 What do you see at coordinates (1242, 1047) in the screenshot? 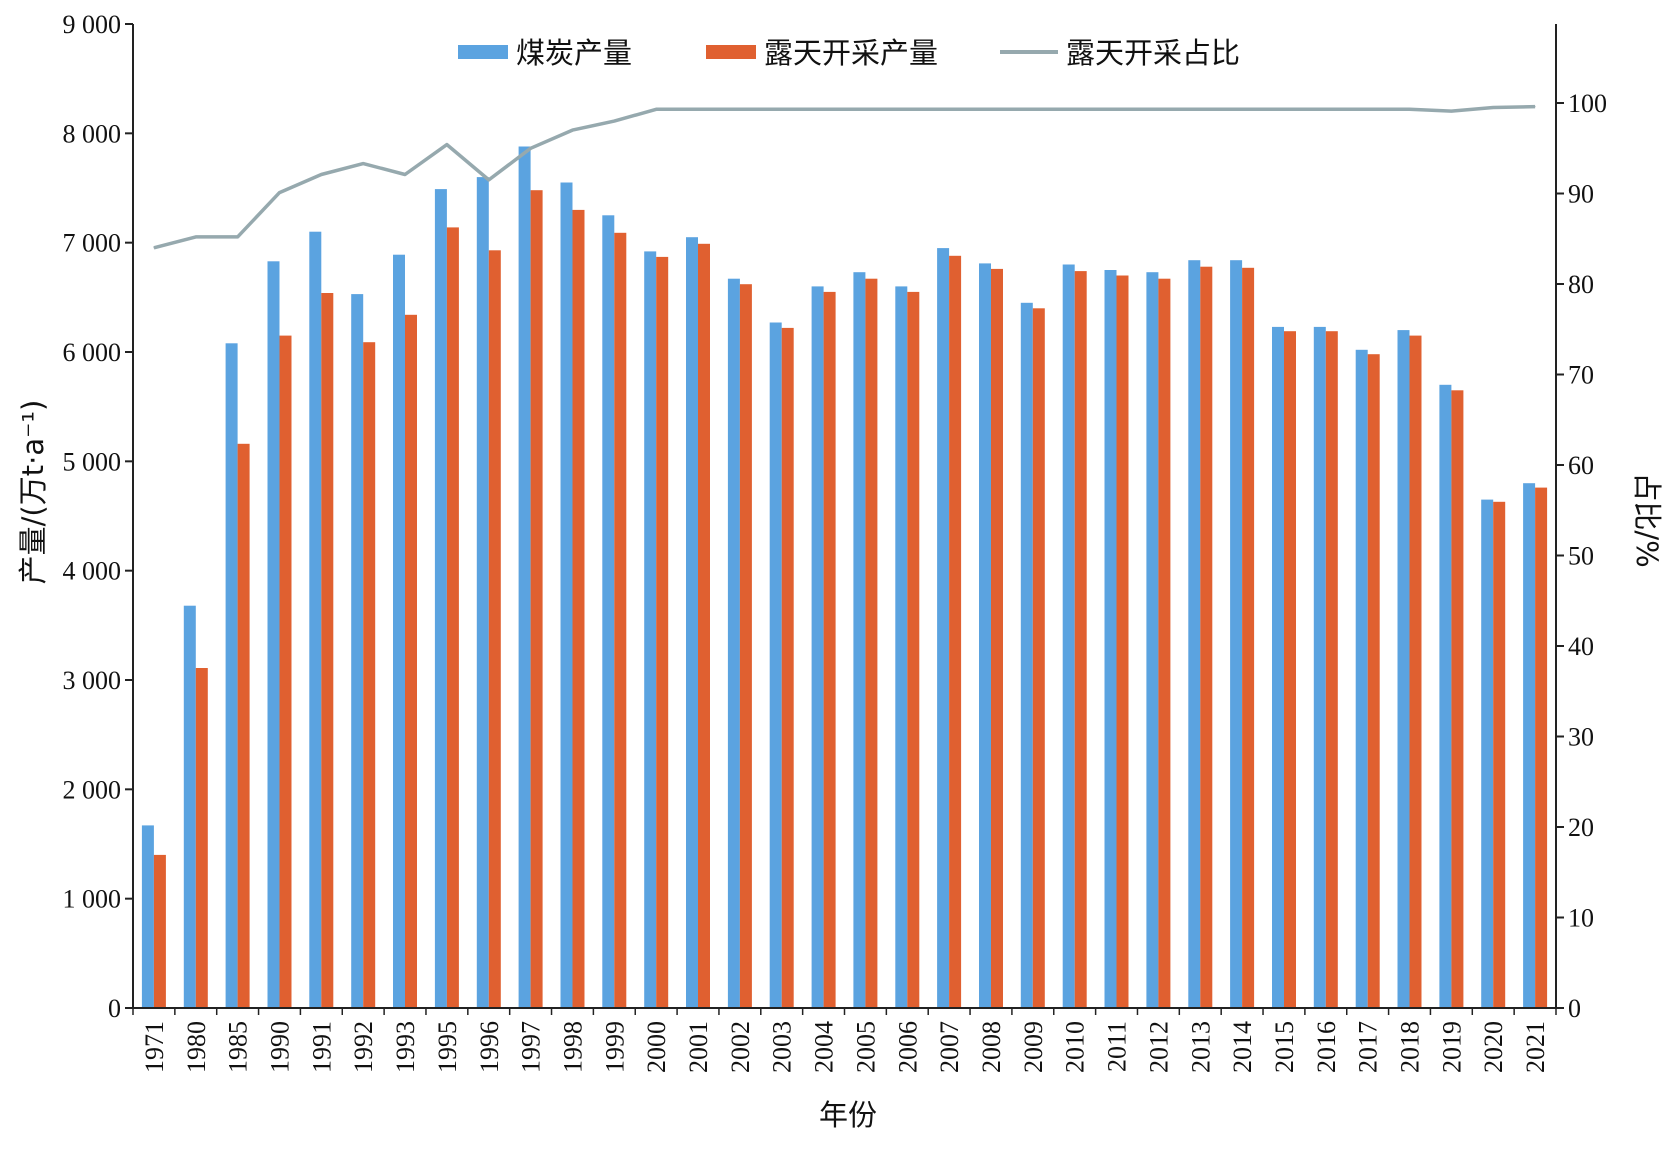
I see `x-tick-label: 2014` at bounding box center [1242, 1047].